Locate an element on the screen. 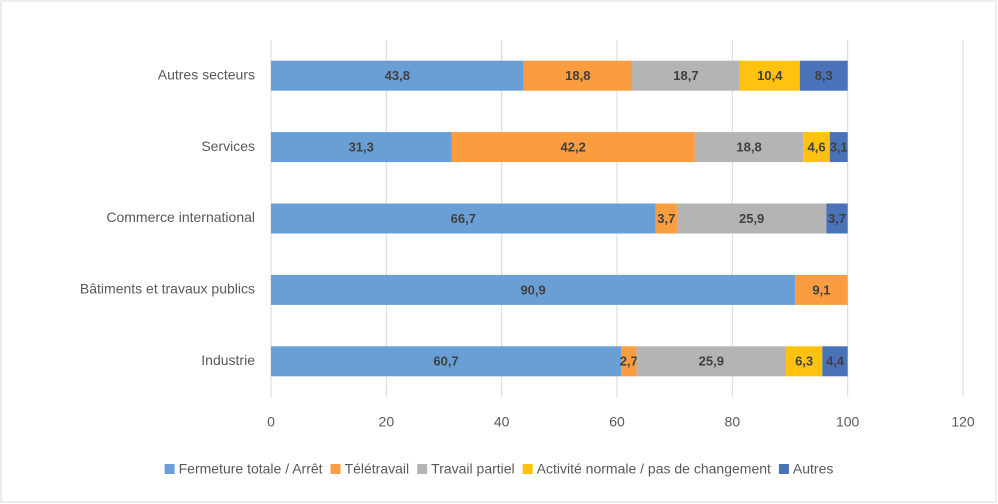 This screenshot has width=998, height=504. value-label: 90,9 is located at coordinates (532, 289).